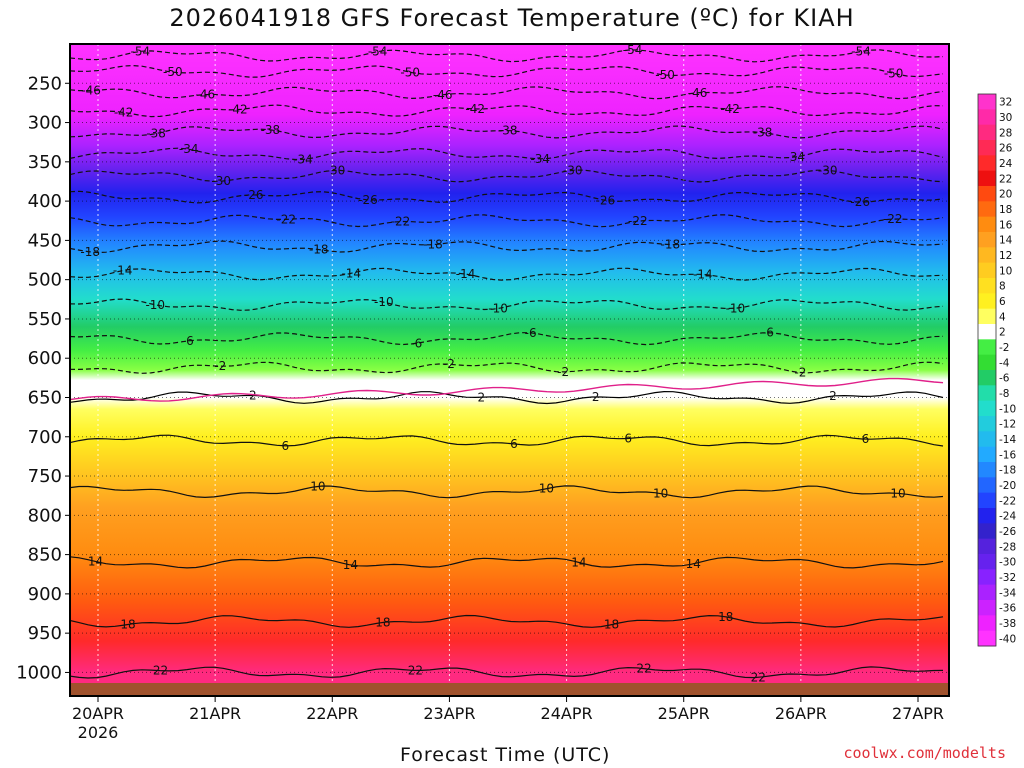 This screenshot has height=768, width=1024. What do you see at coordinates (1005, 103) in the screenshot?
I see `colorbar-label: 32` at bounding box center [1005, 103].